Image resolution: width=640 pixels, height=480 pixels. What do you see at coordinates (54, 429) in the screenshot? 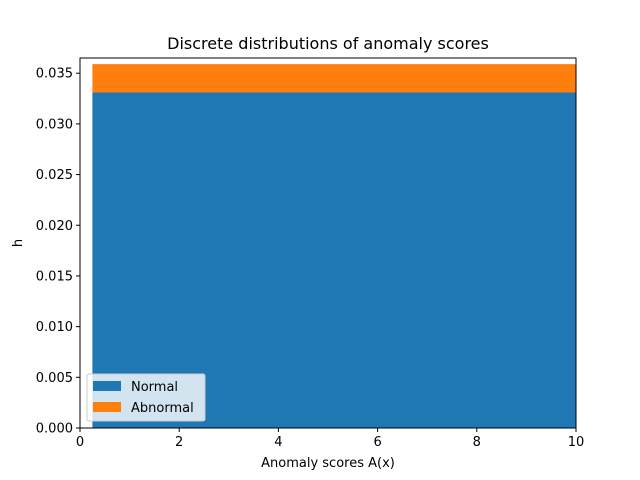
I see `y-tick-label: 0.000` at bounding box center [54, 429].